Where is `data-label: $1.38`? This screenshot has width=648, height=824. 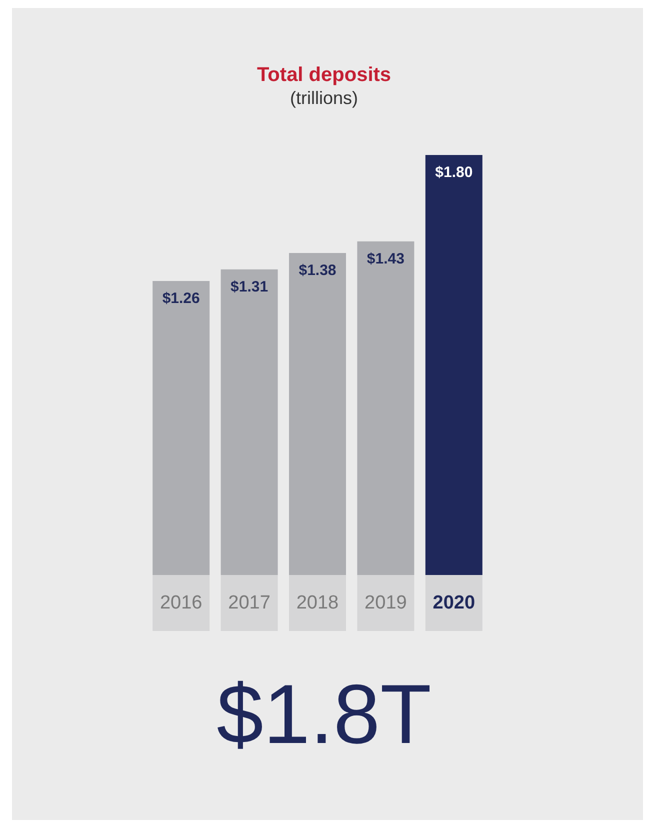 data-label: $1.38 is located at coordinates (317, 270).